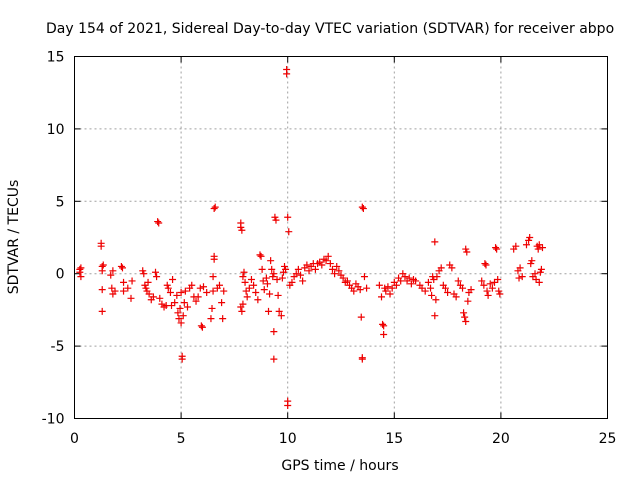 This screenshot has width=640, height=480. What do you see at coordinates (501, 439) in the screenshot?
I see `x-tick-label: 20` at bounding box center [501, 439].